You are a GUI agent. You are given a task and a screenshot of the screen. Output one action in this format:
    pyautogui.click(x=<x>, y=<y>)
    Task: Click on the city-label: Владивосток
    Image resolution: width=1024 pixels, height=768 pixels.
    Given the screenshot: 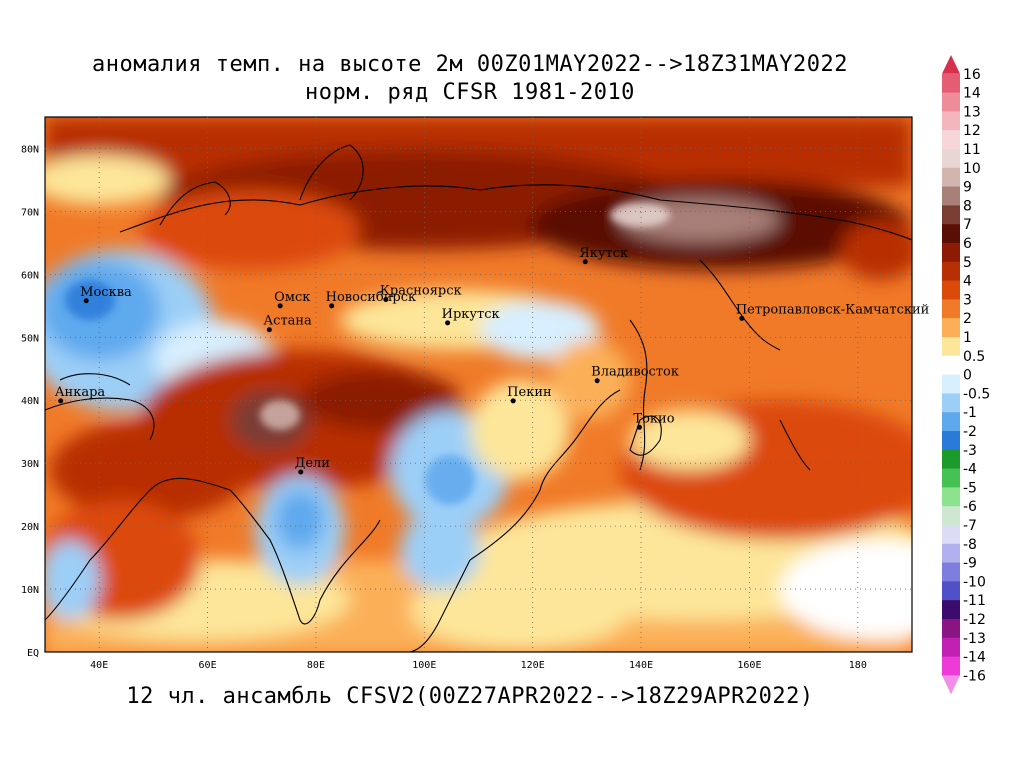 What is the action you would take?
    pyautogui.click(x=635, y=372)
    